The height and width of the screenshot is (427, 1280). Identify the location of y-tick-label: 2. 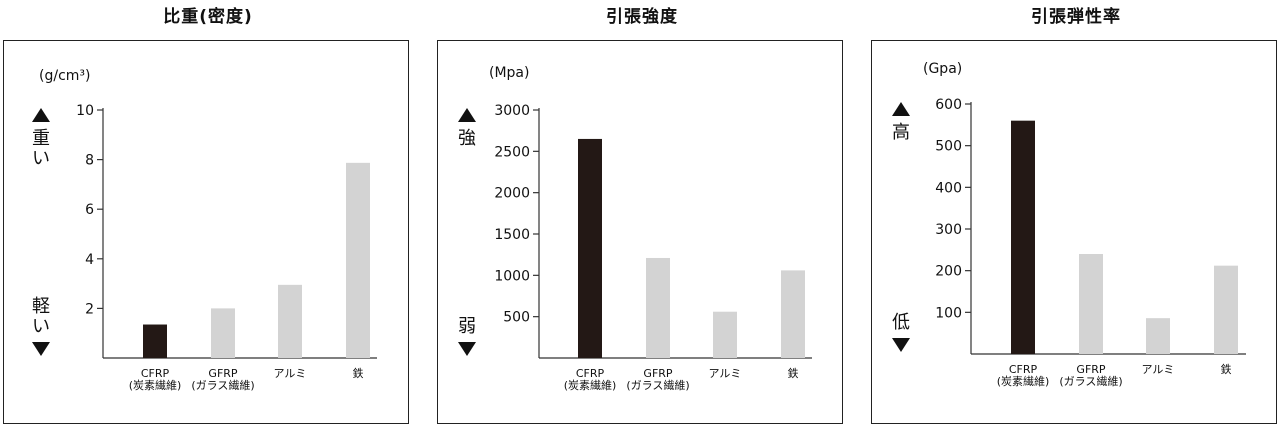
(89, 309).